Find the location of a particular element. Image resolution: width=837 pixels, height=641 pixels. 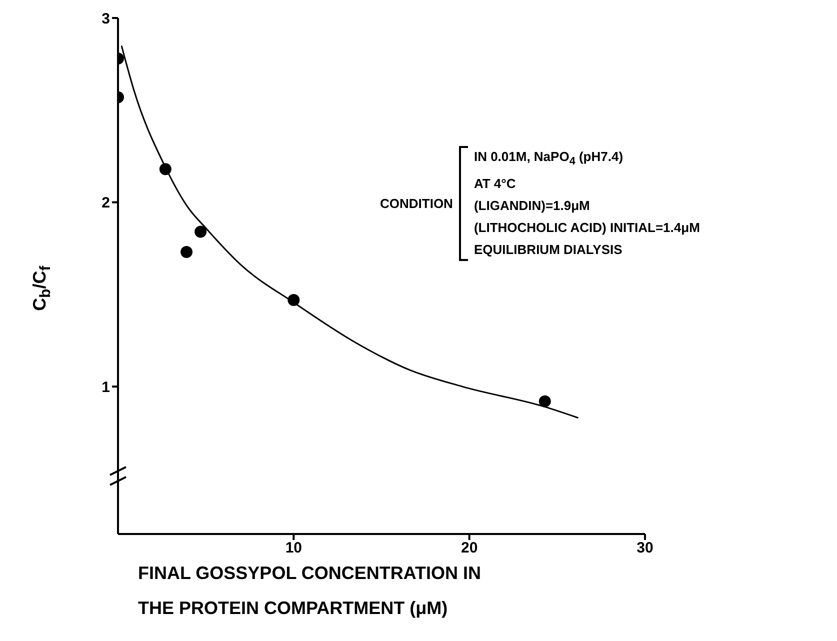

y-tick-label: 2 is located at coordinates (106, 203).